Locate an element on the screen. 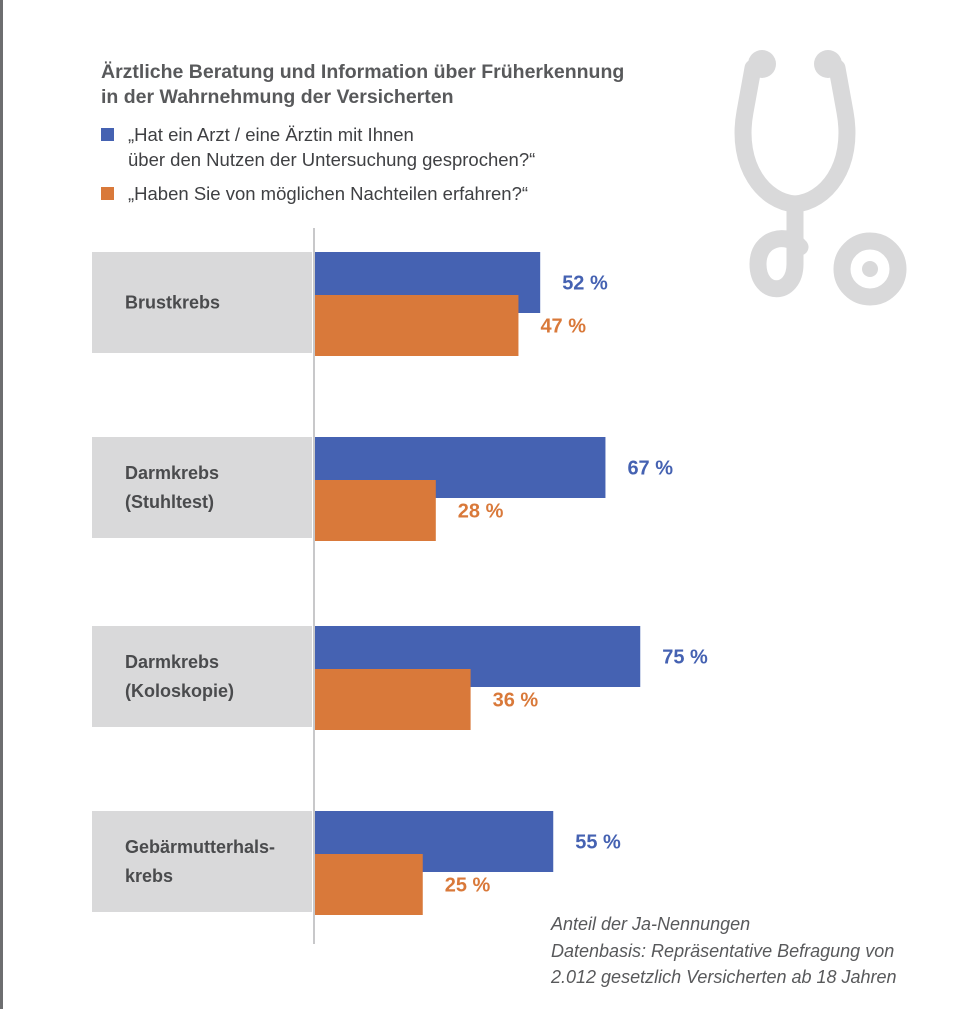 The image size is (960, 1009). category-label: Brustkrebs is located at coordinates (172, 303).